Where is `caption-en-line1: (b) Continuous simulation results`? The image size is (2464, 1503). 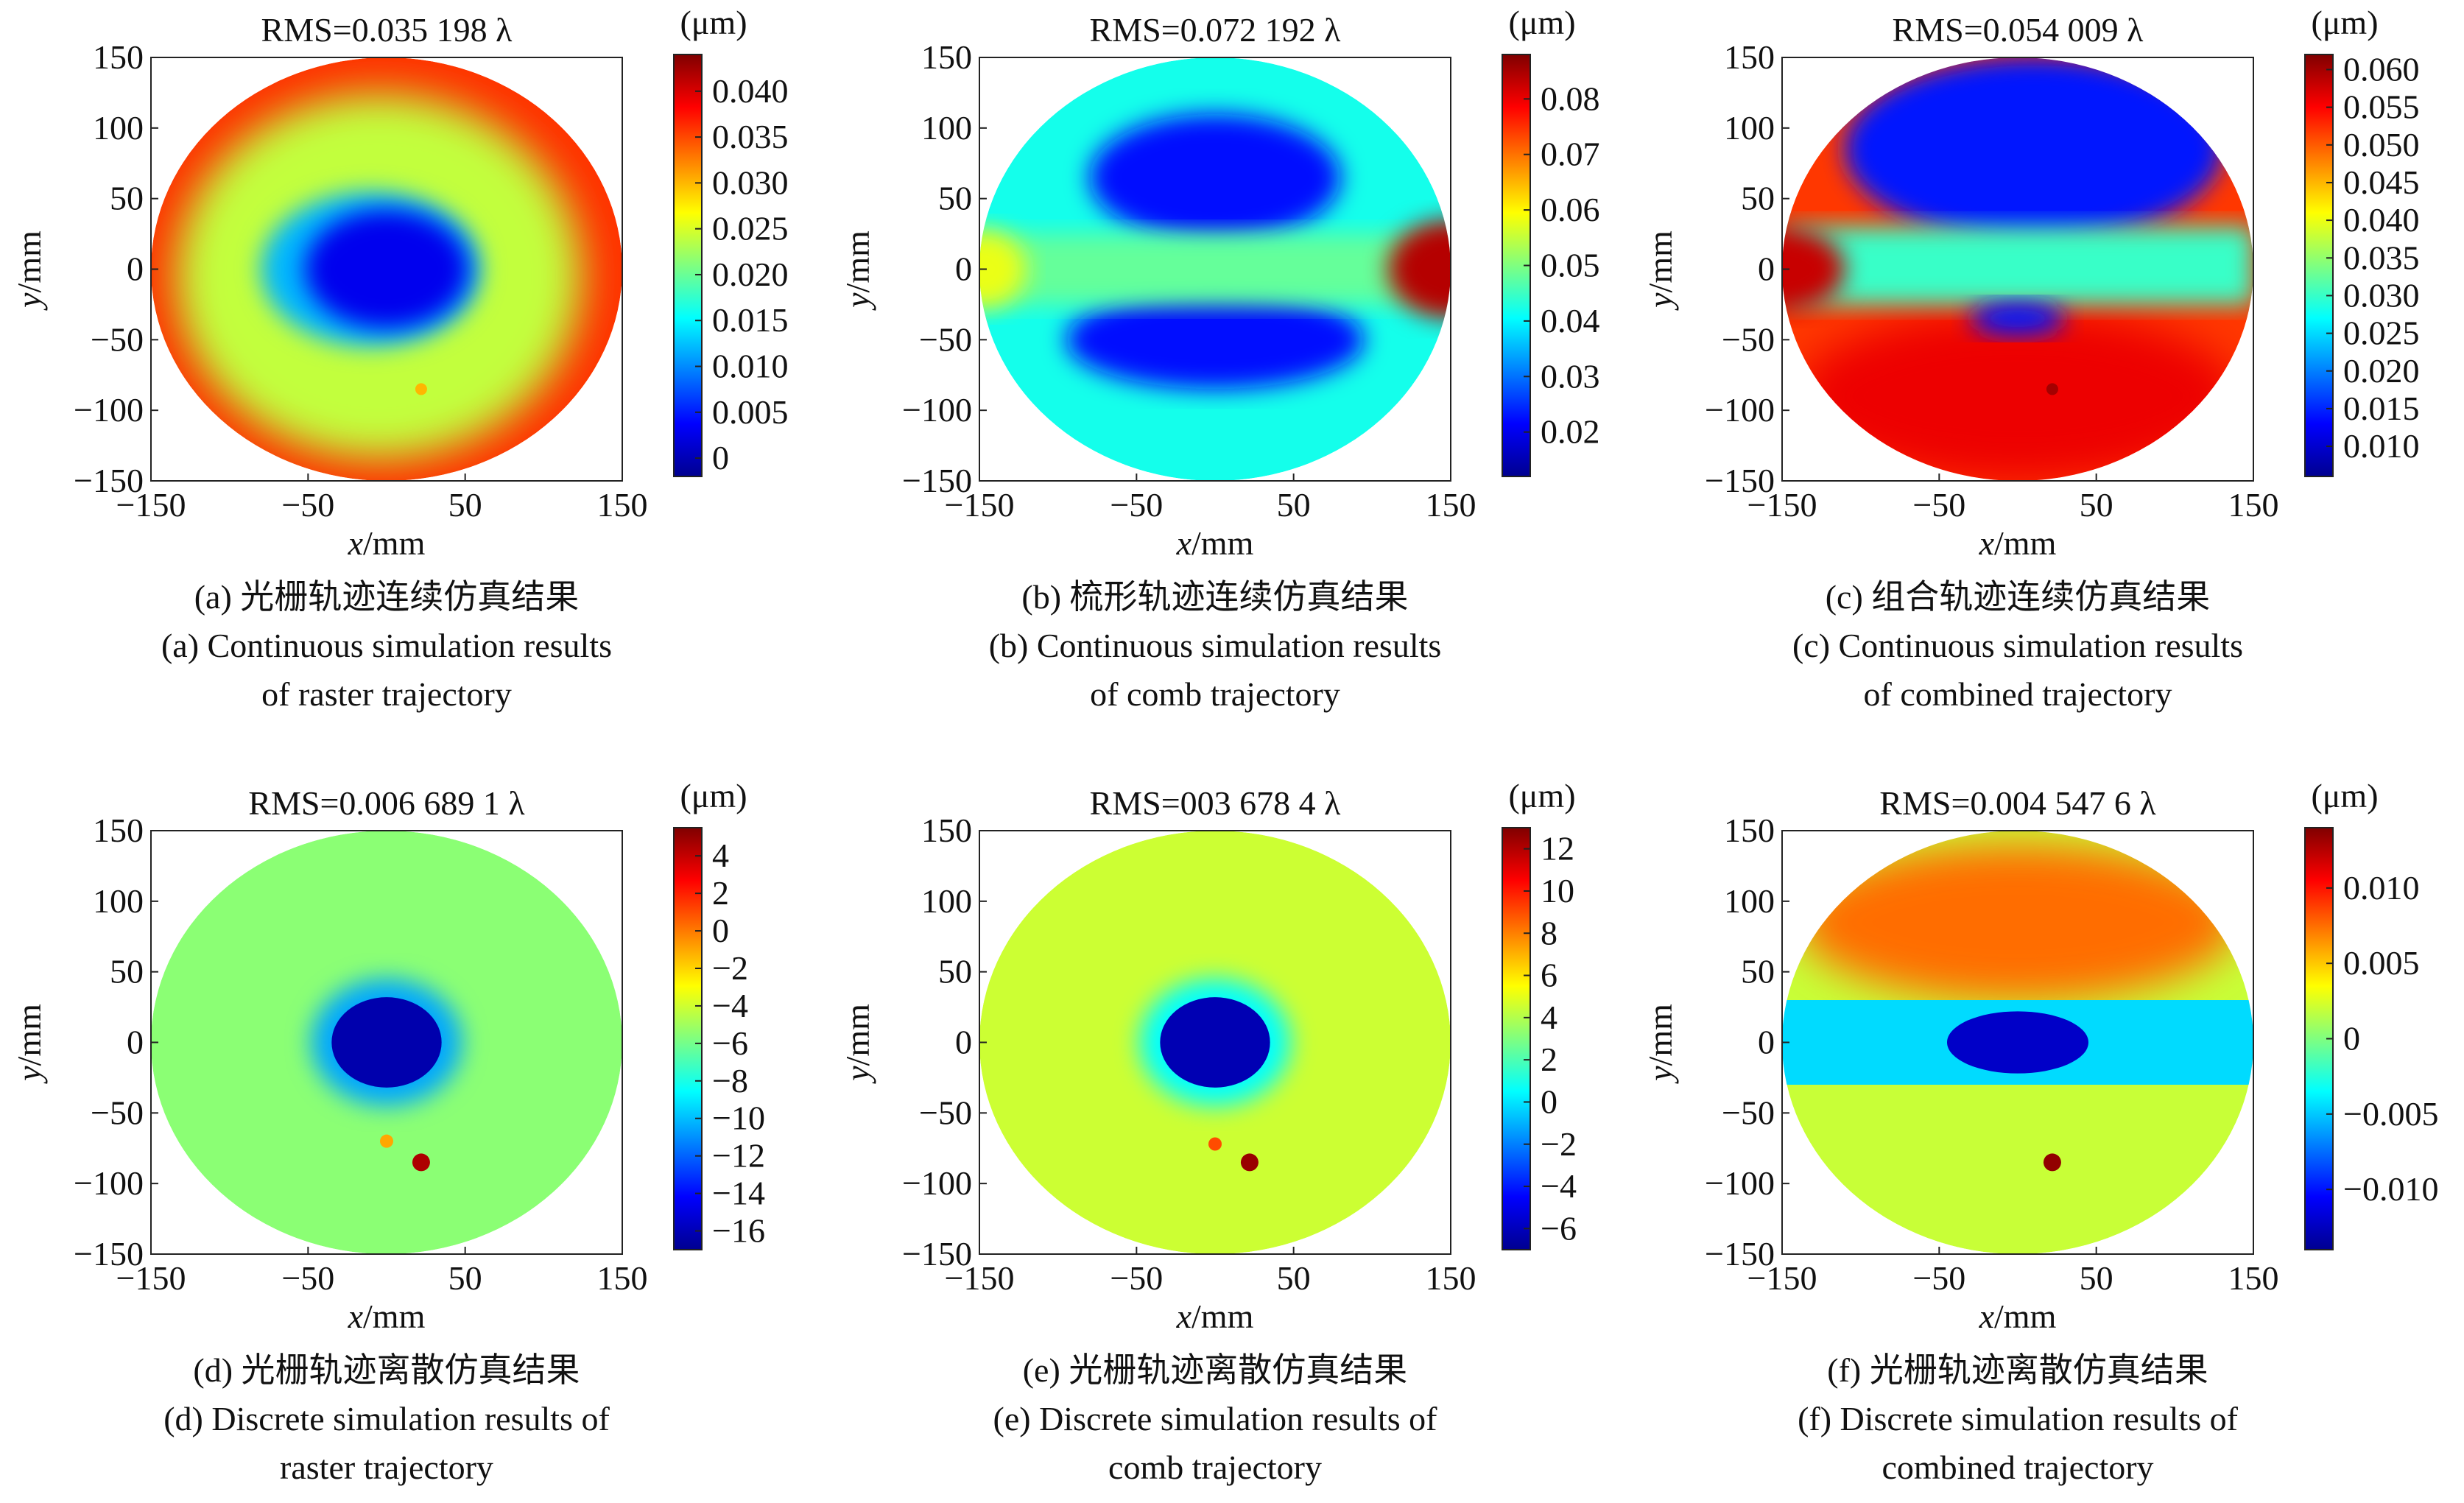
caption-en-line1: (b) Continuous simulation results is located at coordinates (1215, 645).